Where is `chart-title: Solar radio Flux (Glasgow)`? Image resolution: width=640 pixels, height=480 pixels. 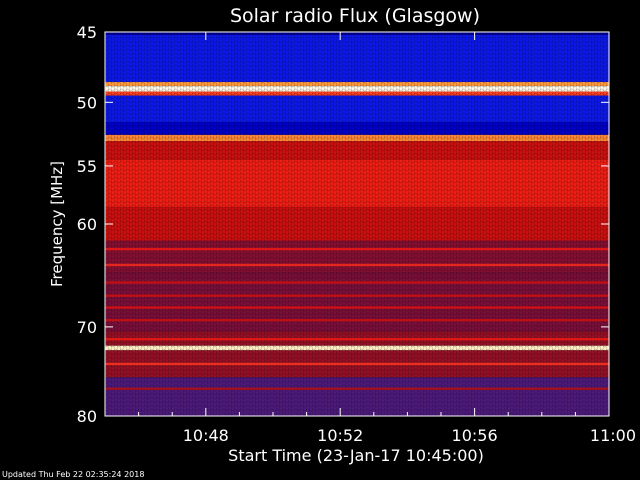
chart-title: Solar radio Flux (Glasgow) is located at coordinates (355, 16).